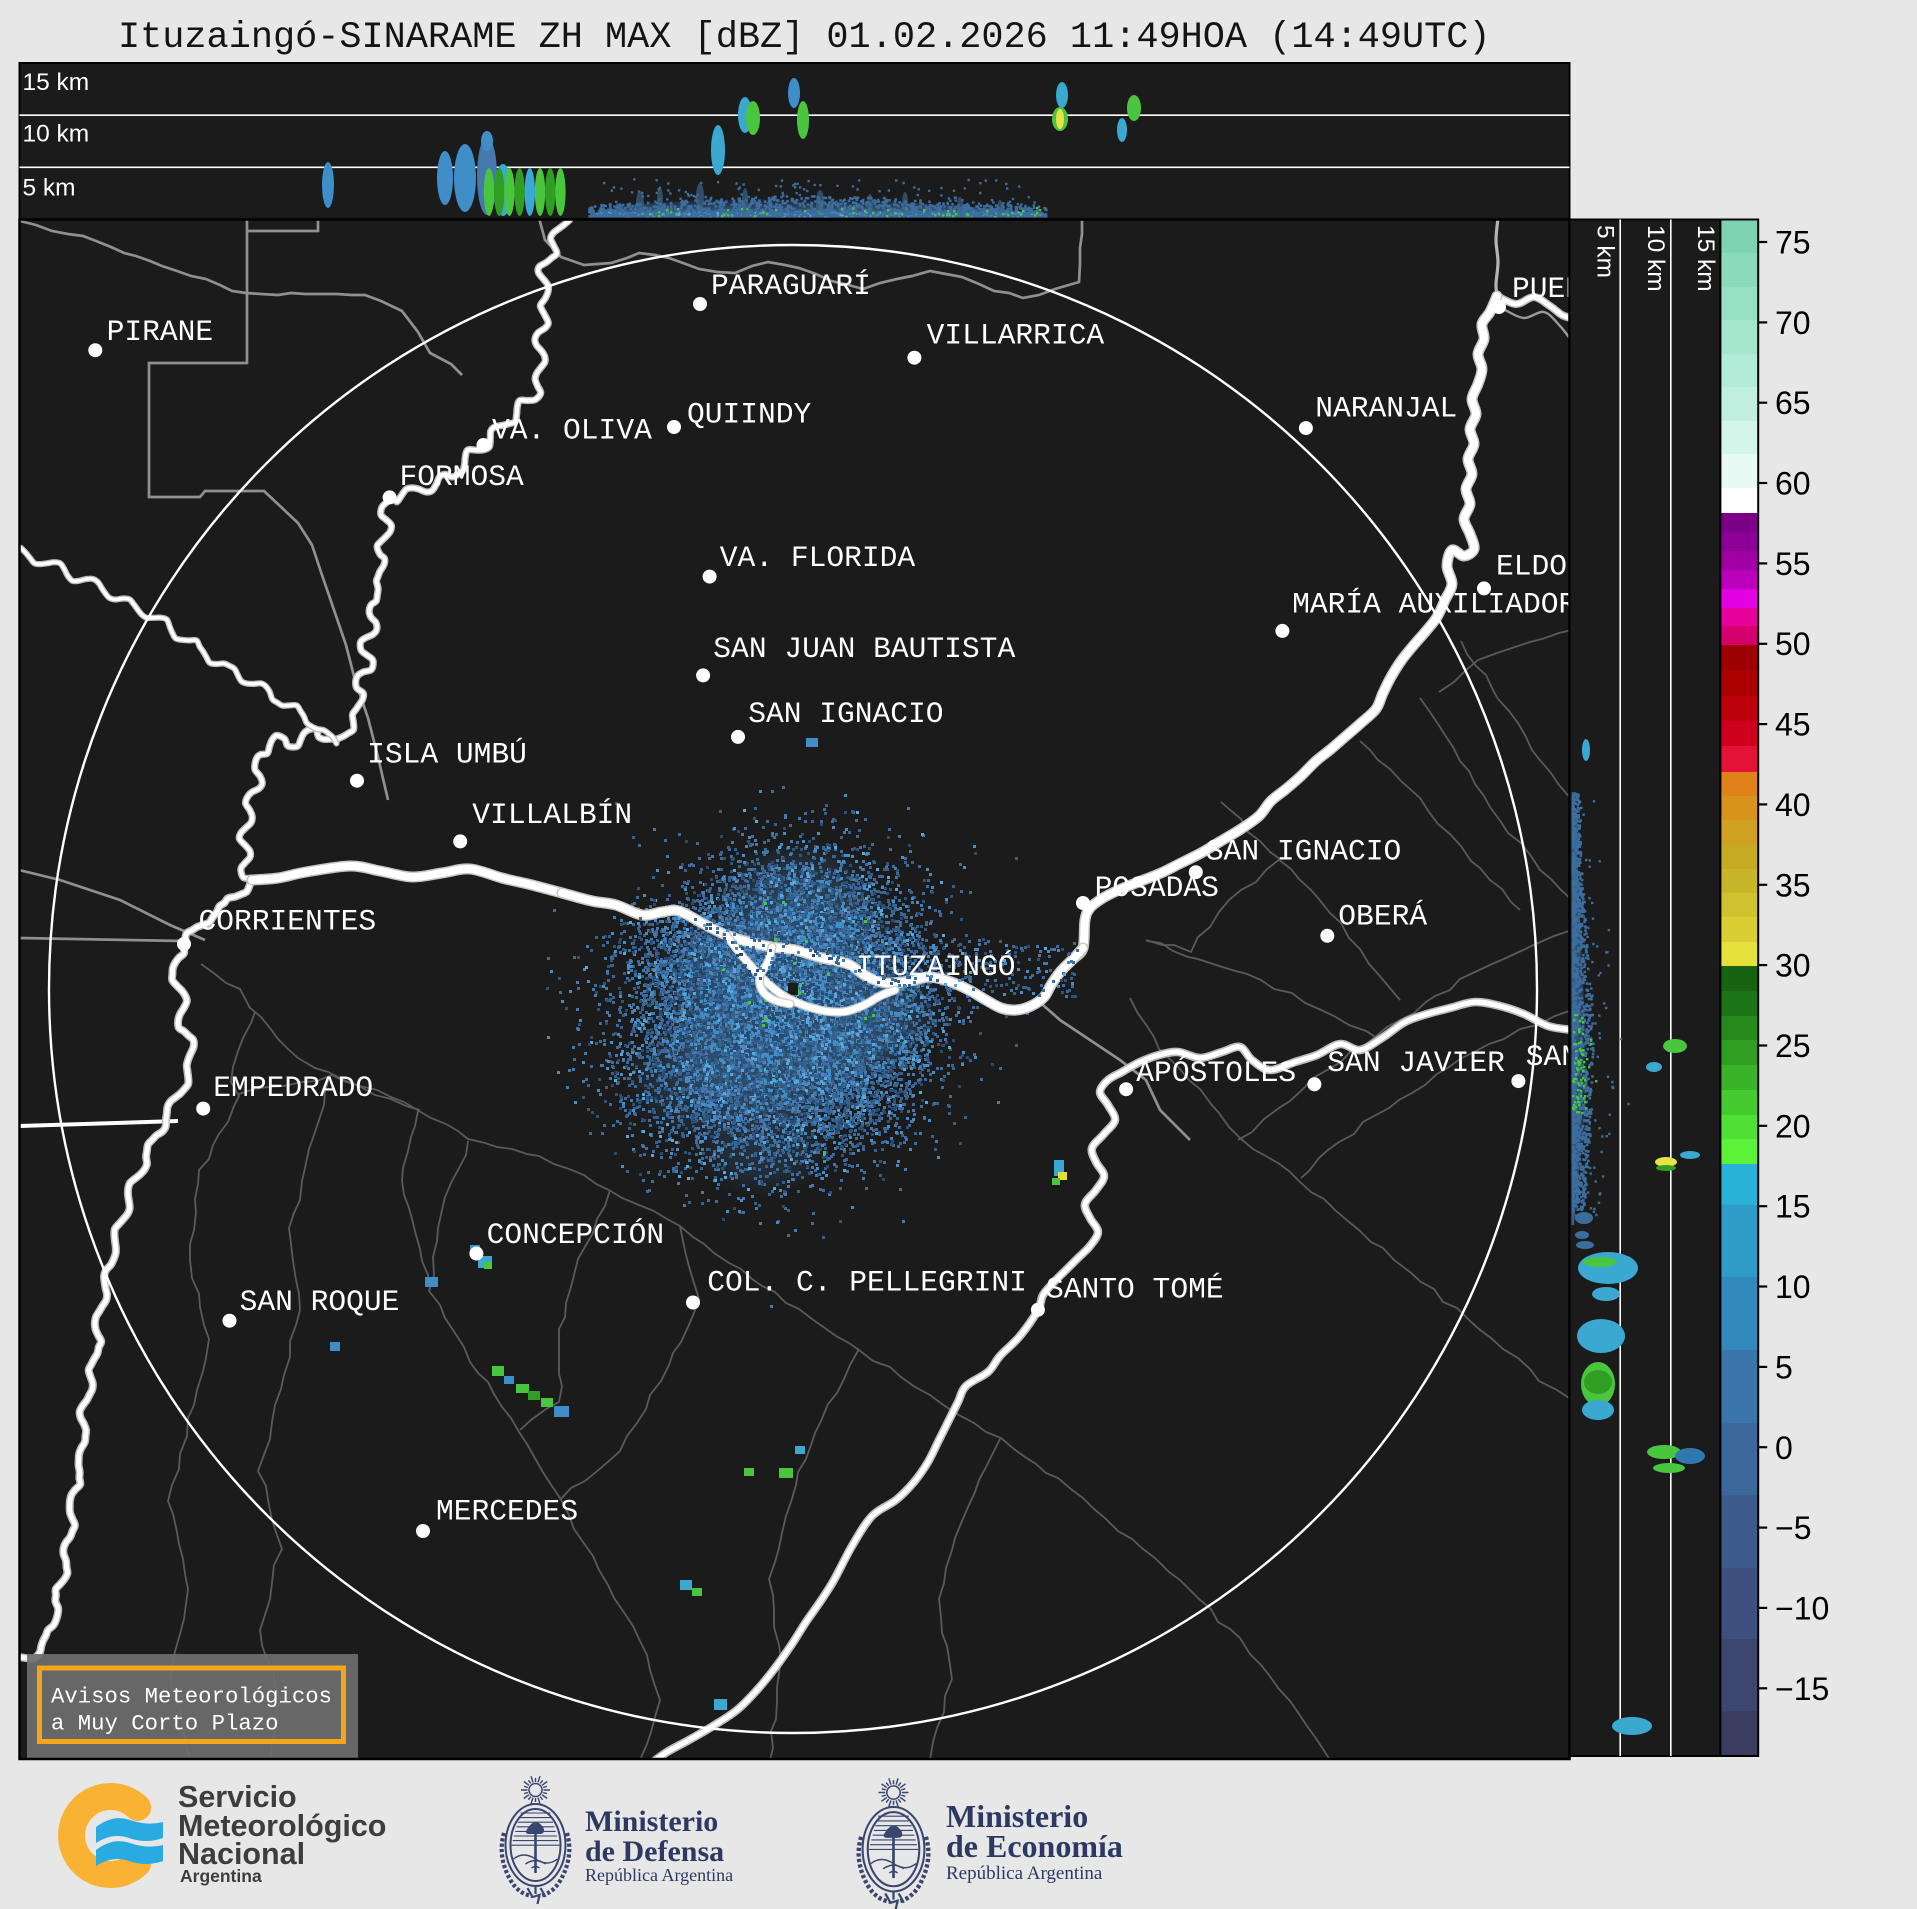  What do you see at coordinates (1567, 566) in the screenshot?
I see `svg-text: ELDORADO` at bounding box center [1567, 566].